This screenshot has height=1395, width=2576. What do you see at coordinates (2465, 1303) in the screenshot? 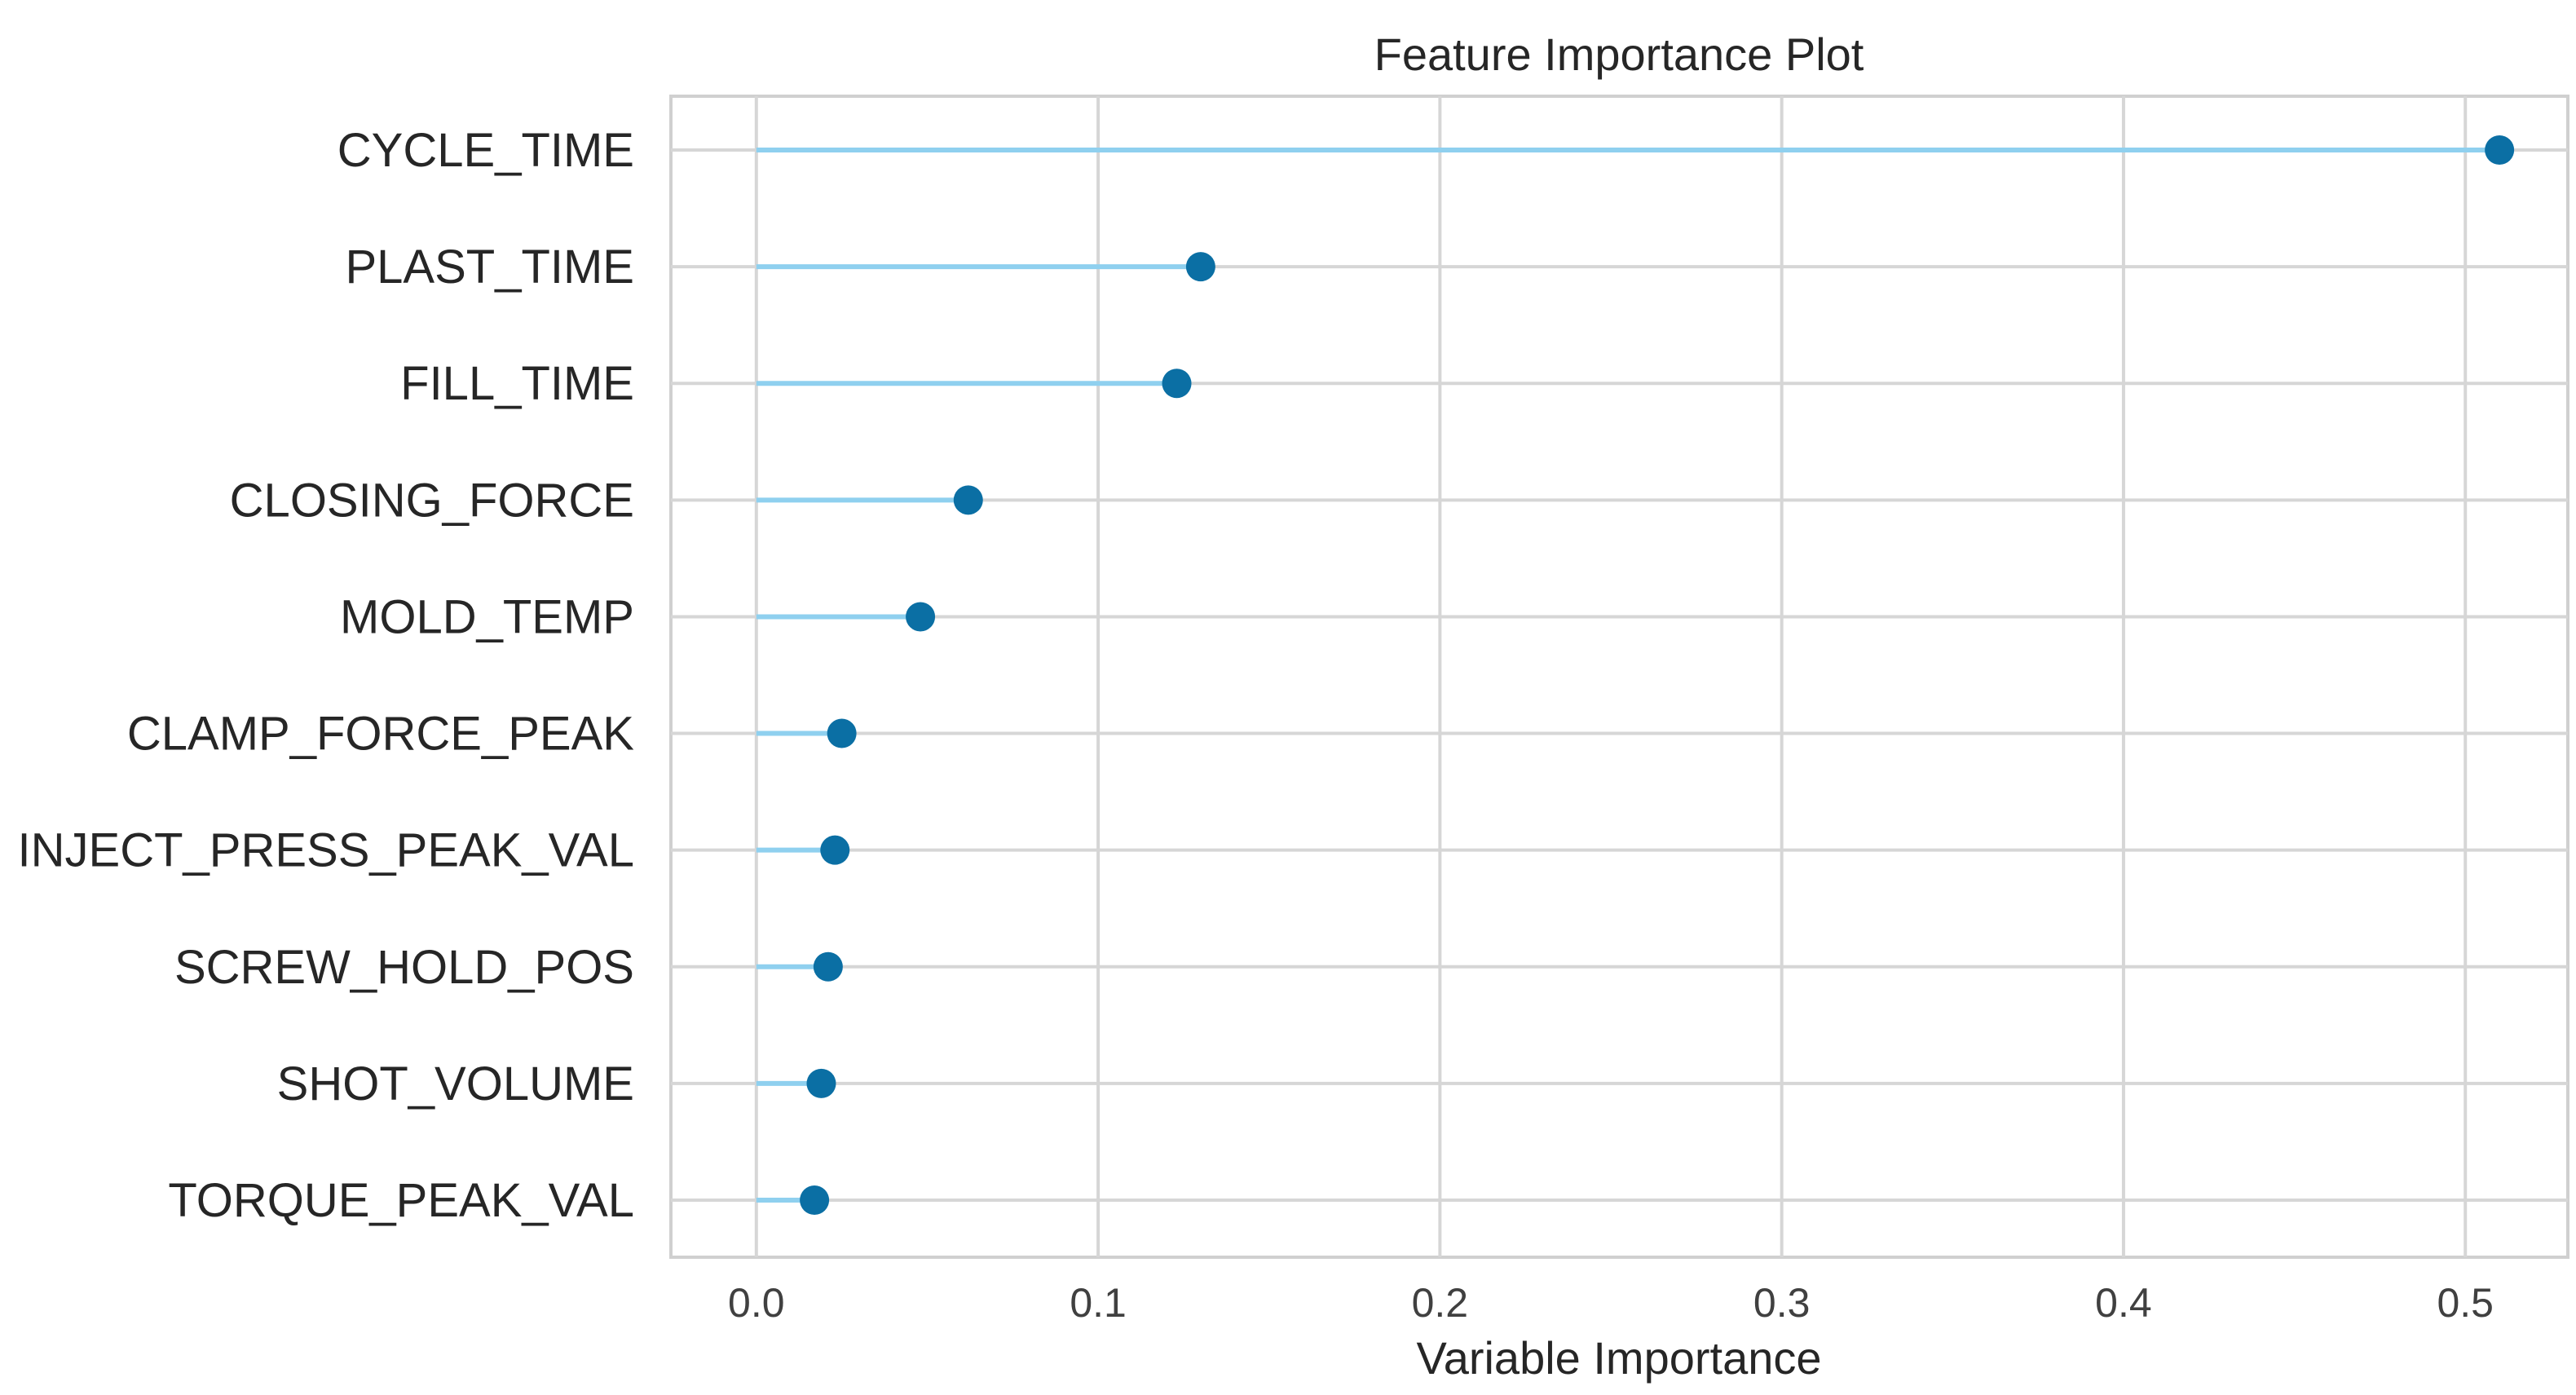
I see `x-tick-label: 0.5` at bounding box center [2465, 1303].